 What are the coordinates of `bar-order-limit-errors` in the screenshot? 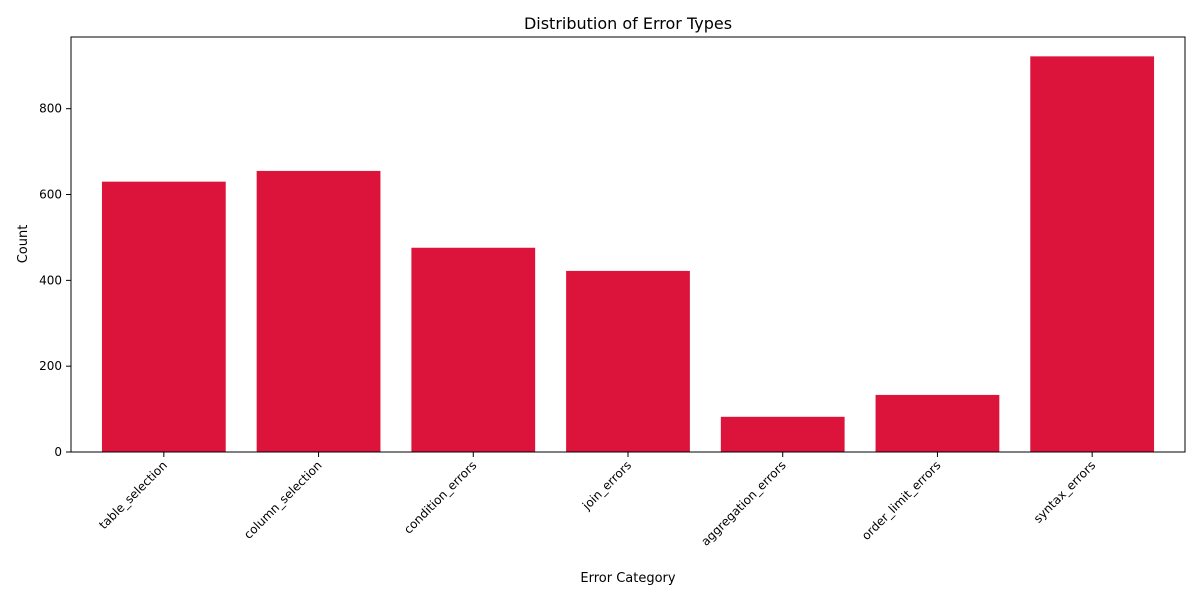 It's located at (937, 423).